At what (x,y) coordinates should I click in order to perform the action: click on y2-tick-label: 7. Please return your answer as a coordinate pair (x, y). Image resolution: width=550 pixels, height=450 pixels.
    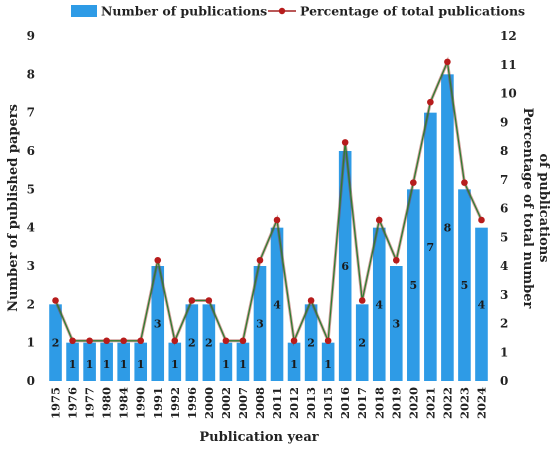
    Looking at the image, I should click on (504, 180).